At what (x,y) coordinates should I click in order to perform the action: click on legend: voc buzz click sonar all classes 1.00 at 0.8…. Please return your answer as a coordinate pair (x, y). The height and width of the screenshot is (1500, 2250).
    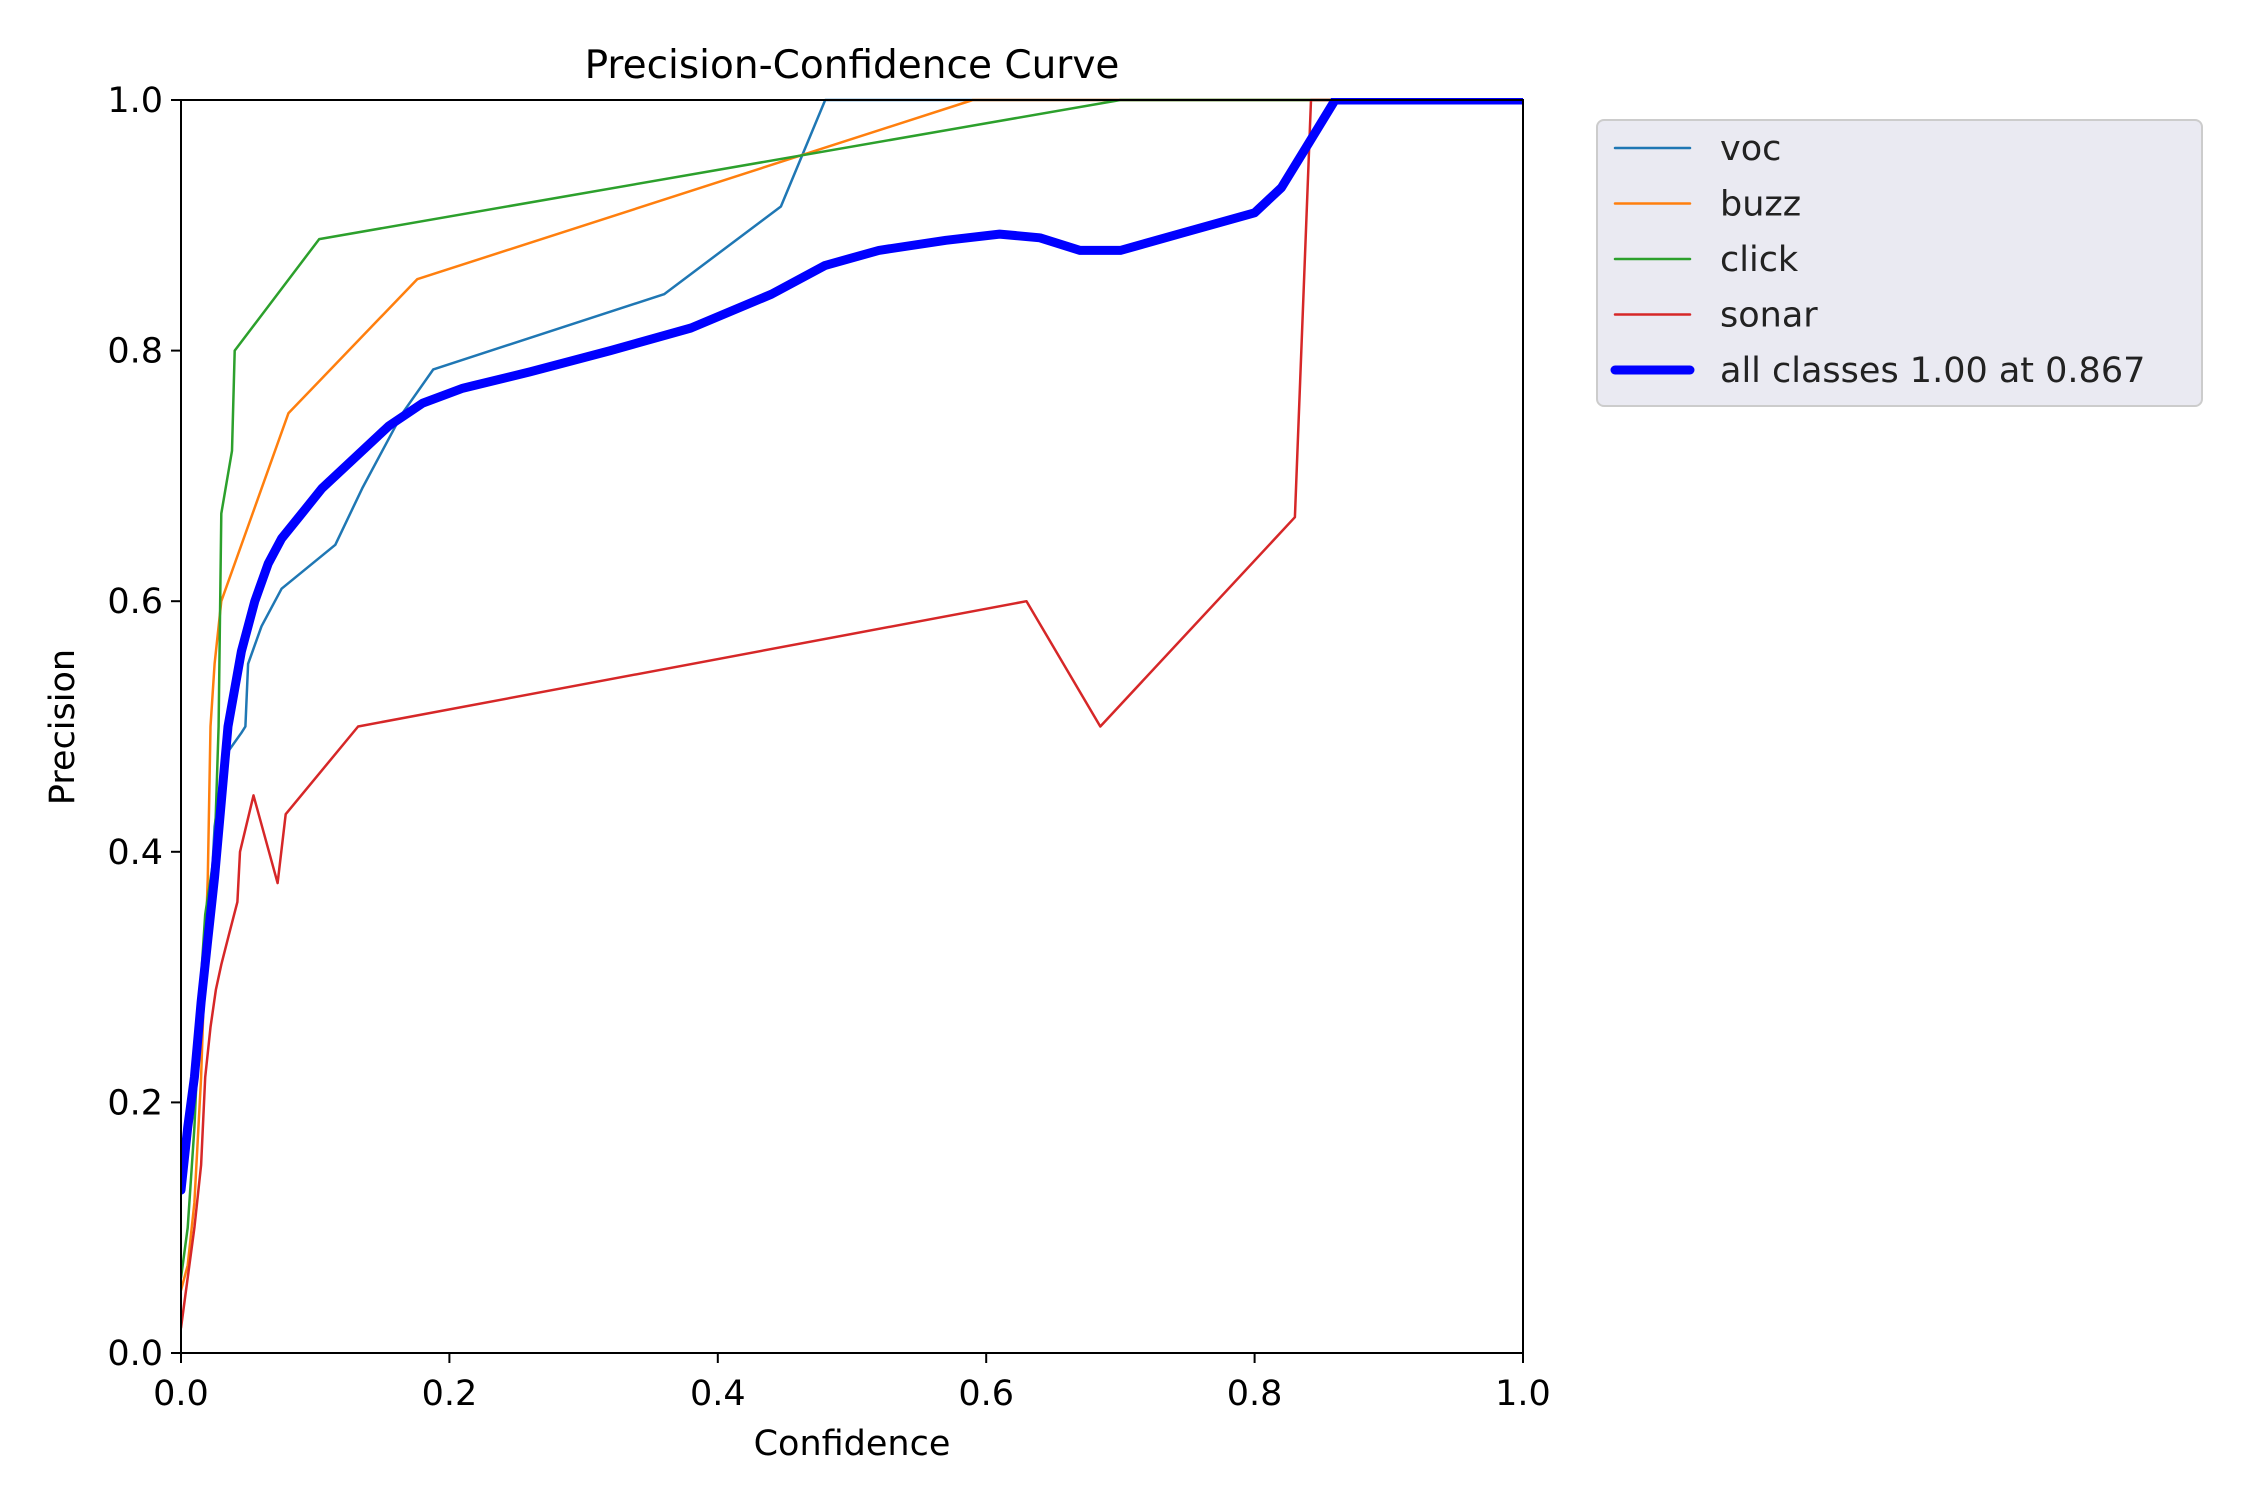
    Looking at the image, I should click on (1899, 263).